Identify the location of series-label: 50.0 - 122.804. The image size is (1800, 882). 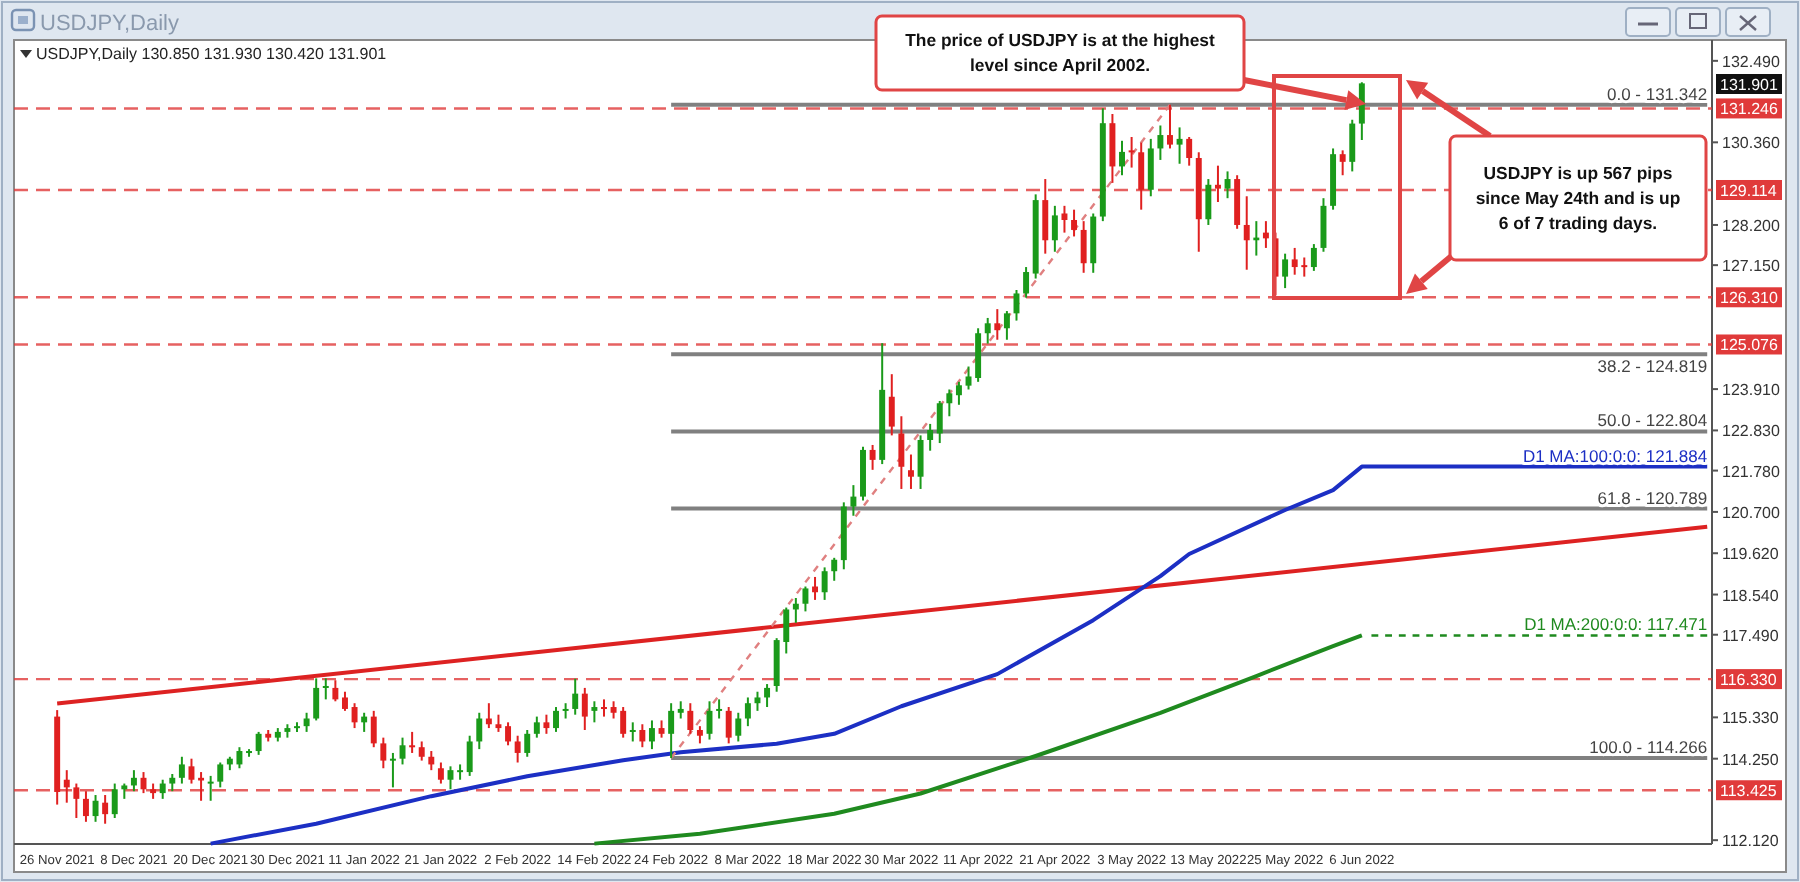
(1652, 420).